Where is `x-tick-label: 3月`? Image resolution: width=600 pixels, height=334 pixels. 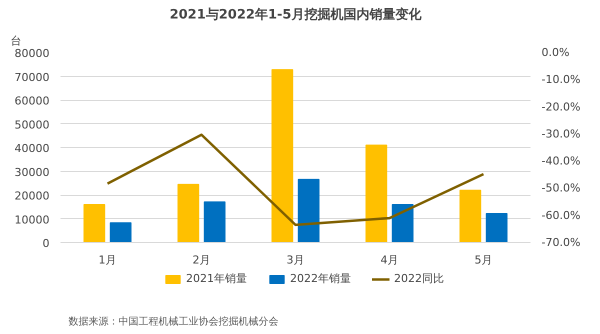 x-tick-label: 3月 is located at coordinates (295, 260).